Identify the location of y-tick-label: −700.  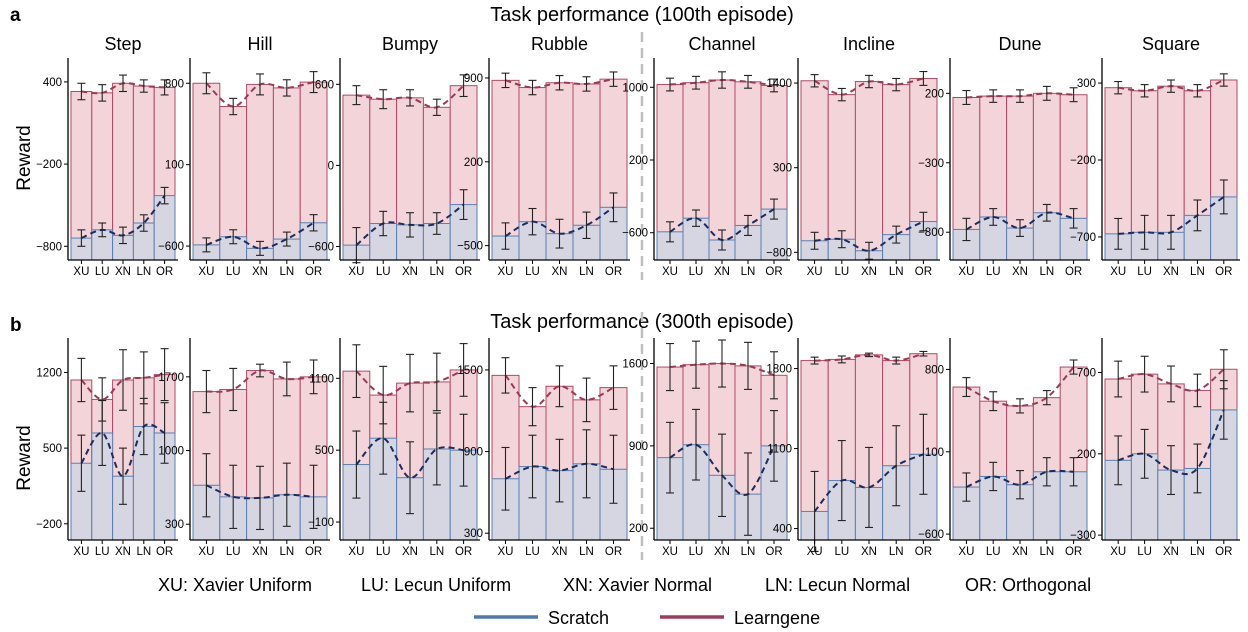
(1083, 238).